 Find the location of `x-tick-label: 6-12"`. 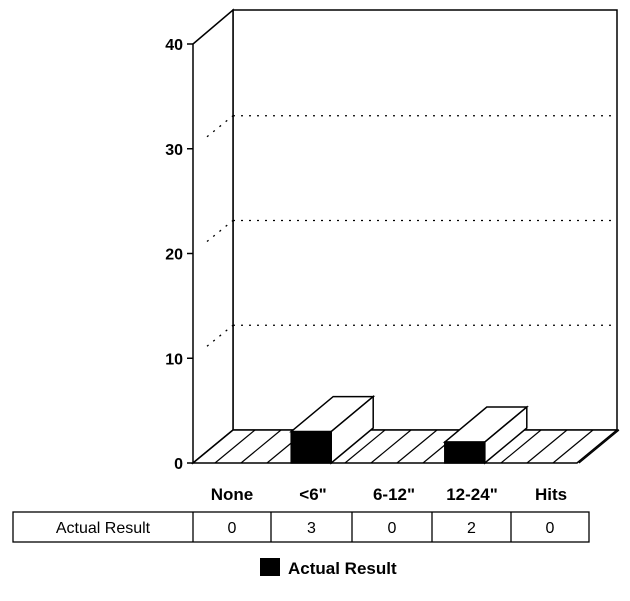

x-tick-label: 6-12" is located at coordinates (394, 494).